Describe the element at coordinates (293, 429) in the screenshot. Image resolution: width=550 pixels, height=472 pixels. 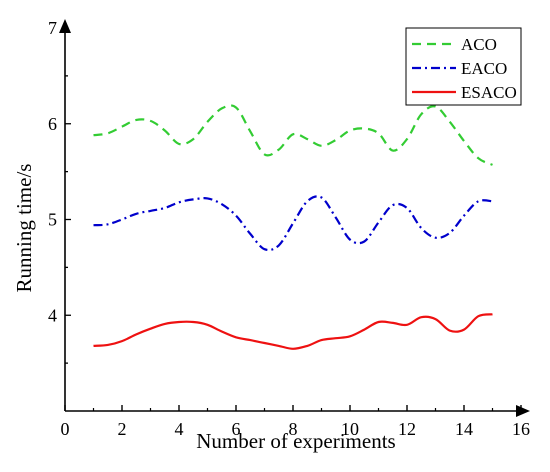
I see `x-tick-label: 8` at that location.